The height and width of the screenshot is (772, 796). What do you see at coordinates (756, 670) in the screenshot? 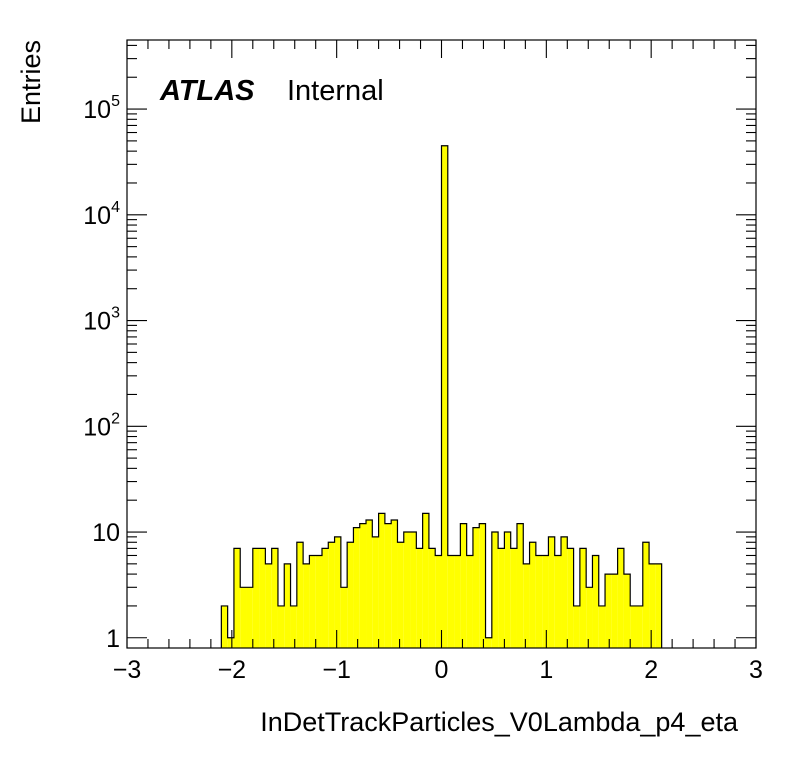
I see `x-tick-label: 3` at bounding box center [756, 670].